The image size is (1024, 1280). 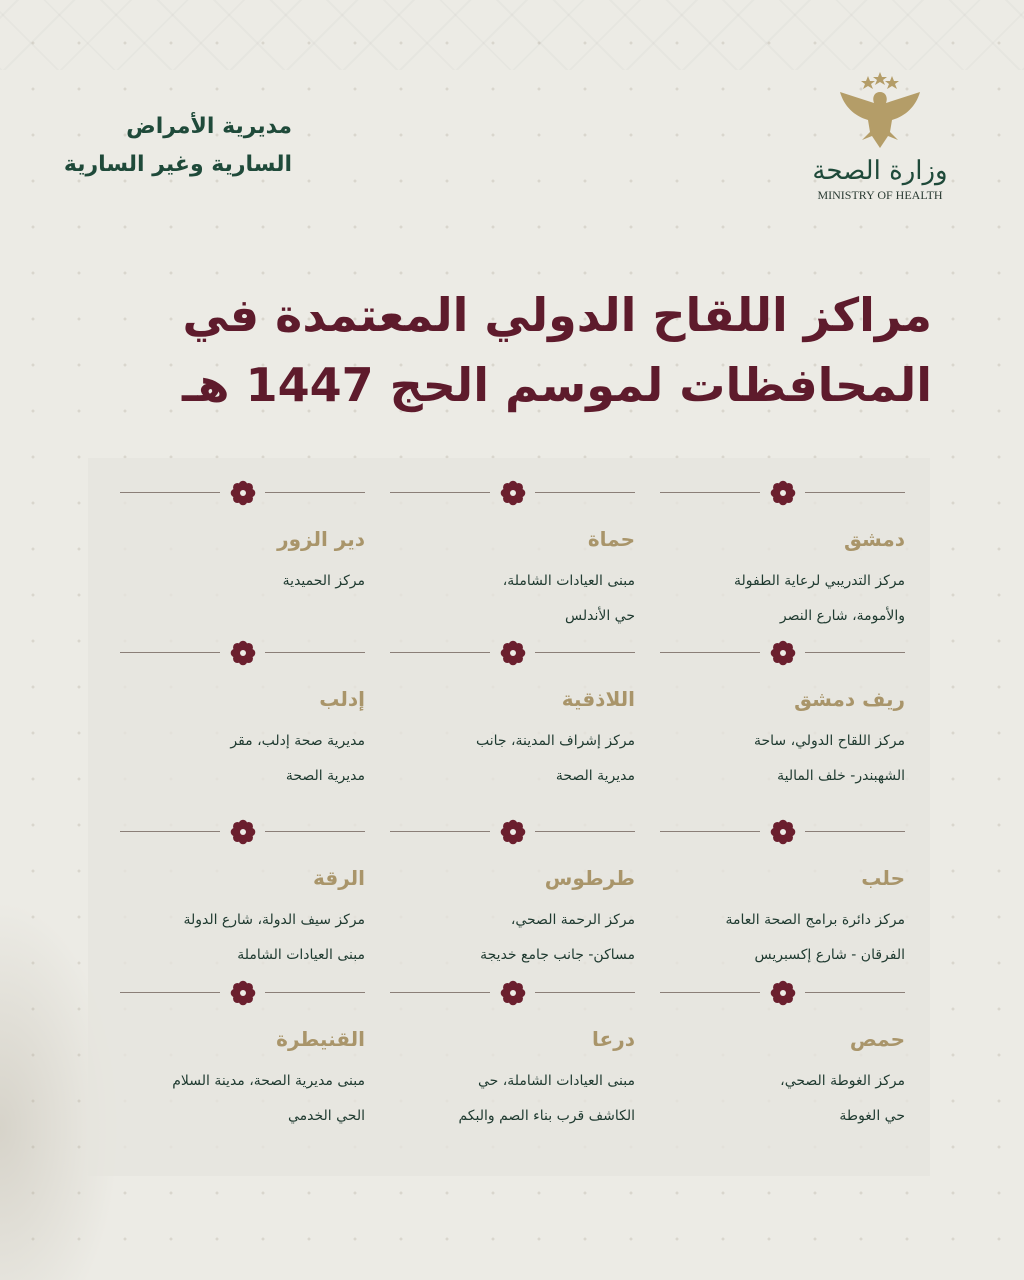 I want to click on center-card: حماة مبنى العيادات الشاملة، حي الأندلس, so click(x=512, y=558).